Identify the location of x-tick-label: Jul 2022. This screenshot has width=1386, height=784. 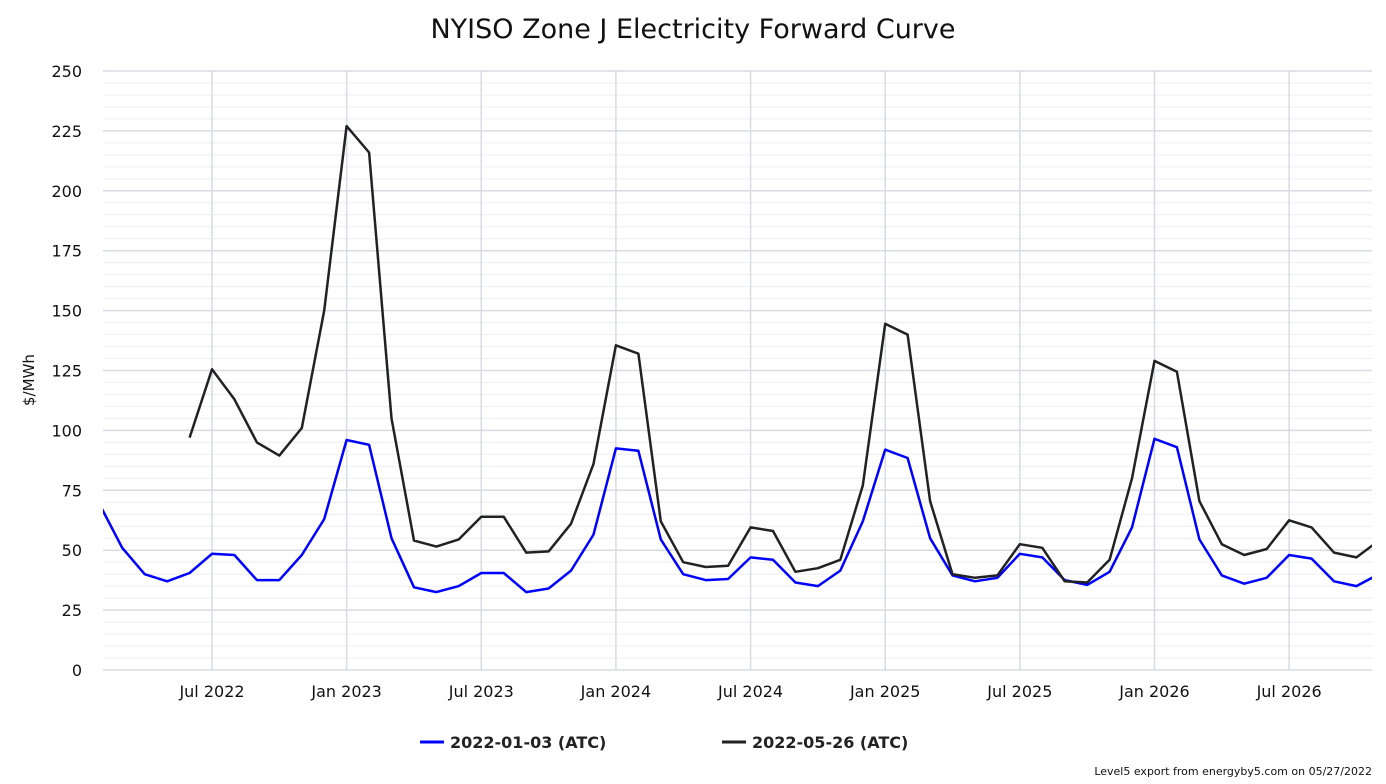
(211, 691).